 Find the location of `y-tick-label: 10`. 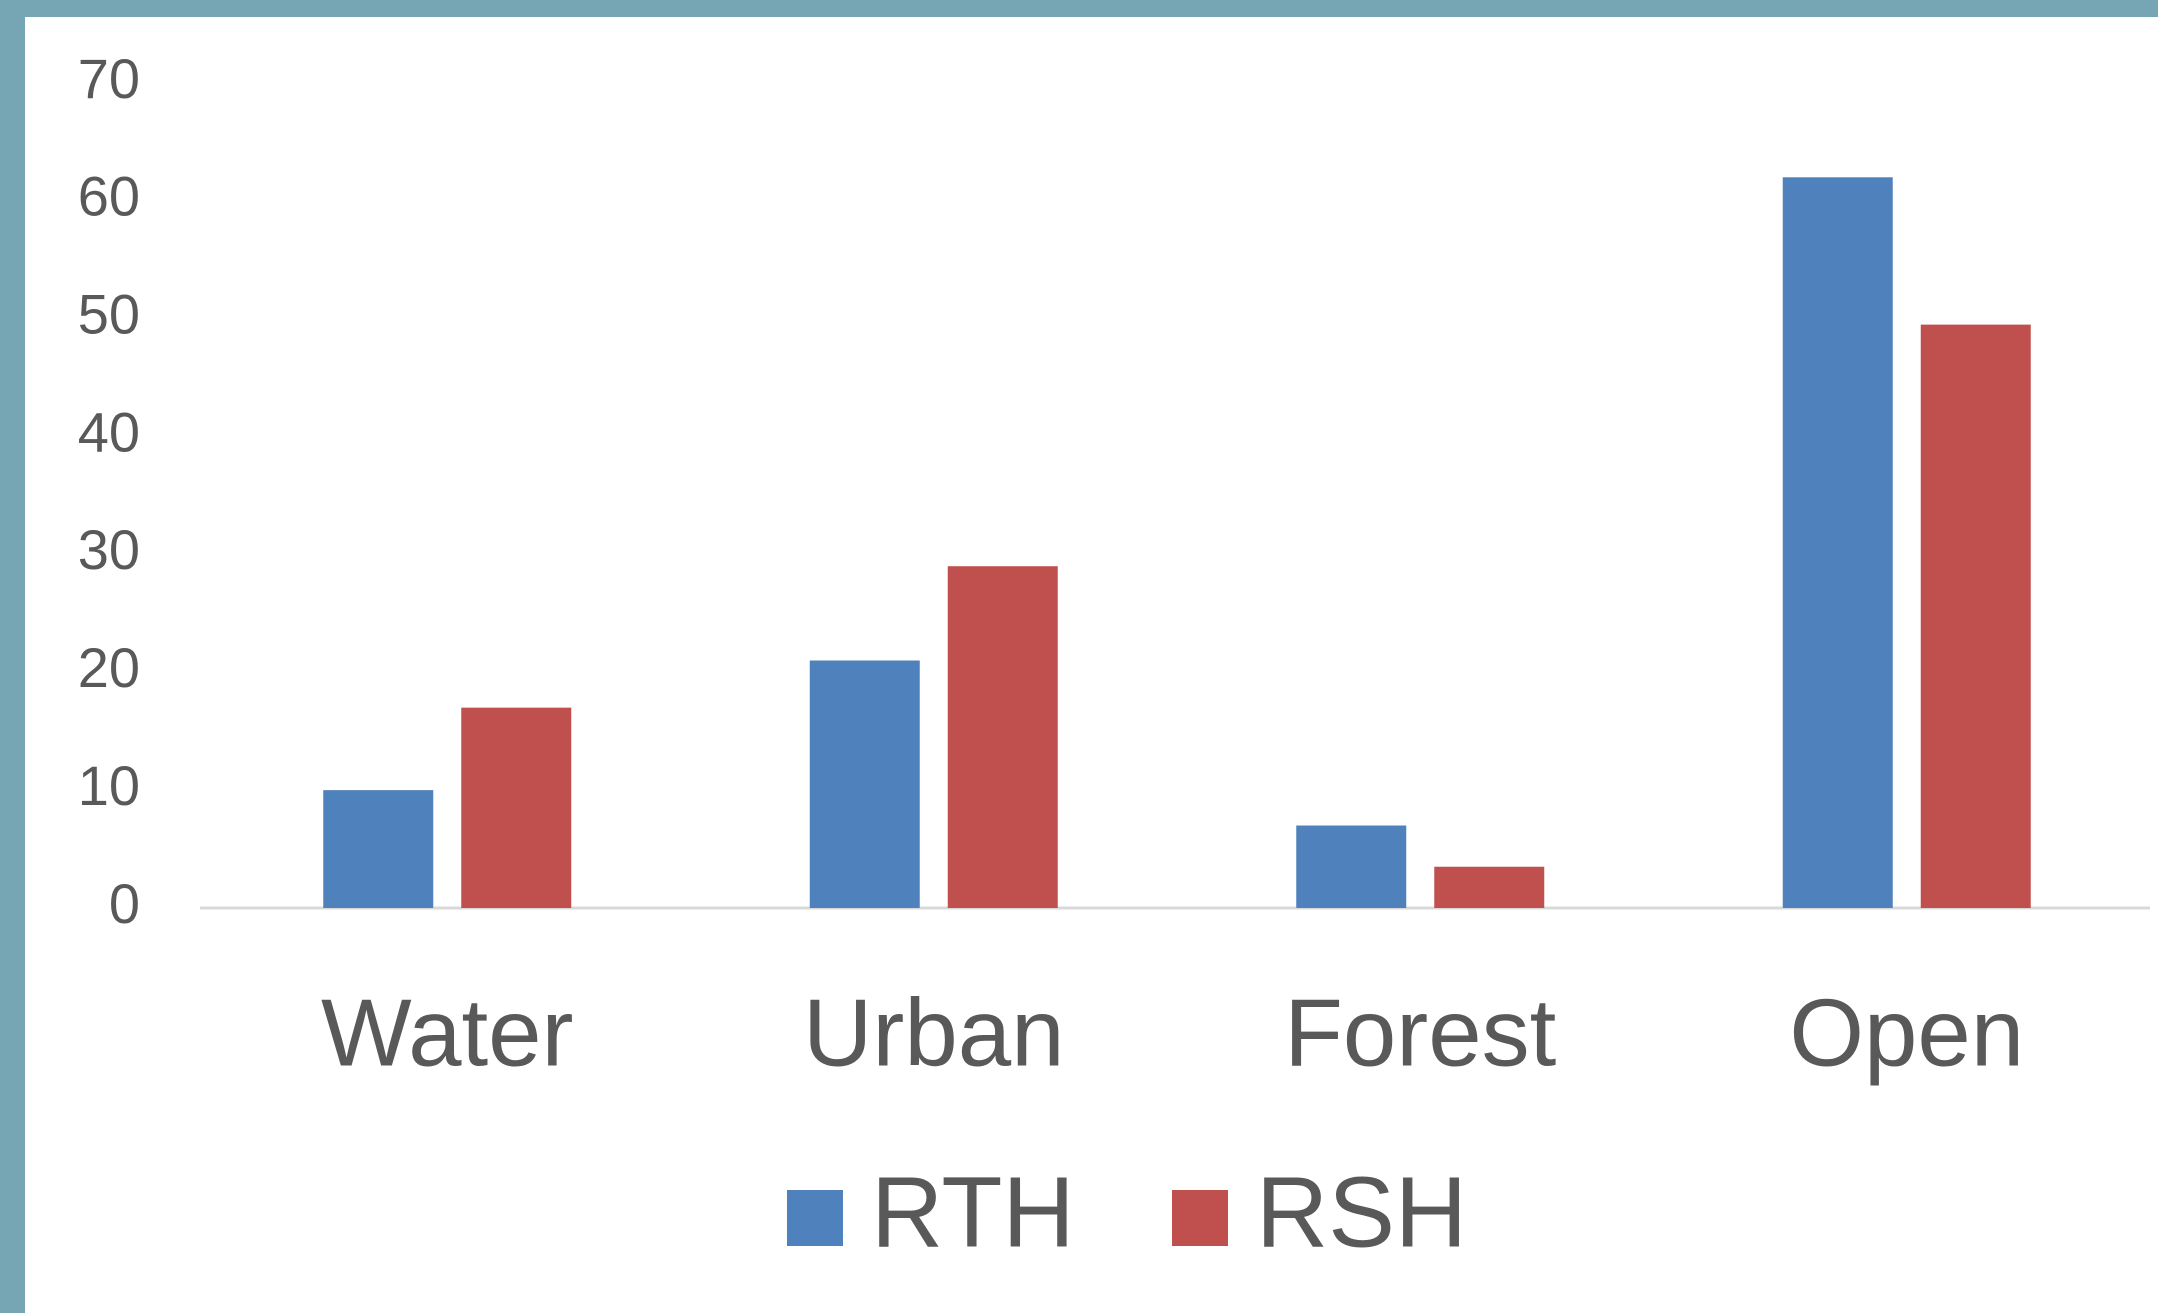

y-tick-label: 10 is located at coordinates (109, 785).